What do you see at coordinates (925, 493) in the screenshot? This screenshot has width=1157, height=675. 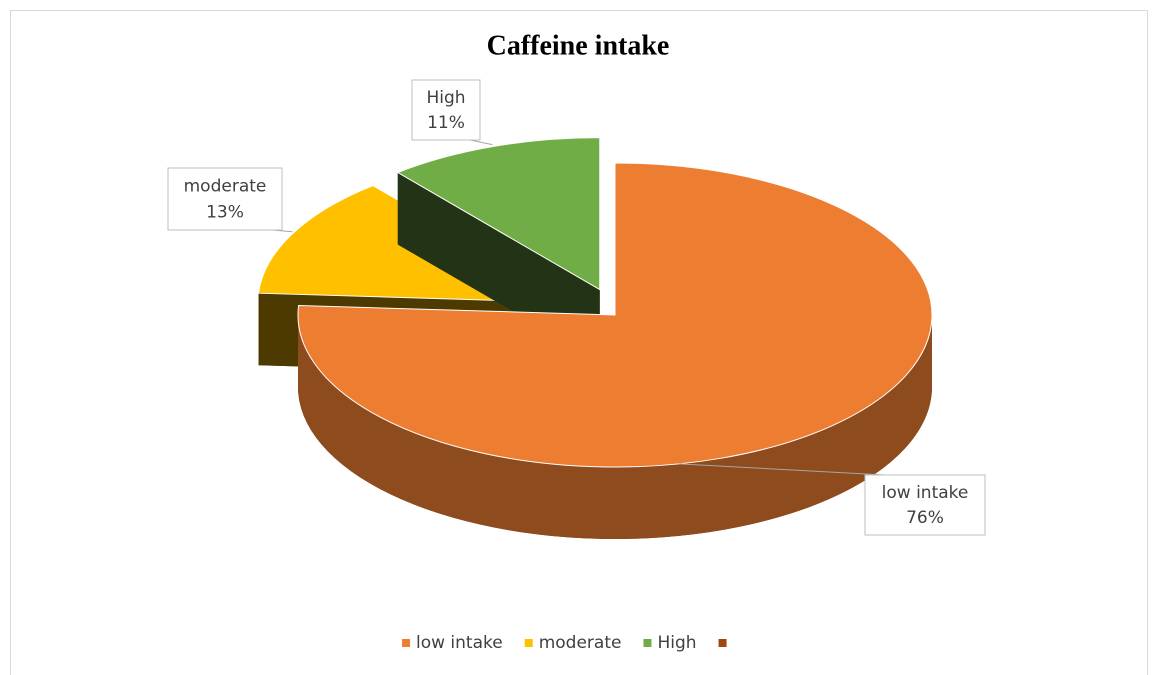 I see `label-category: low intake` at bounding box center [925, 493].